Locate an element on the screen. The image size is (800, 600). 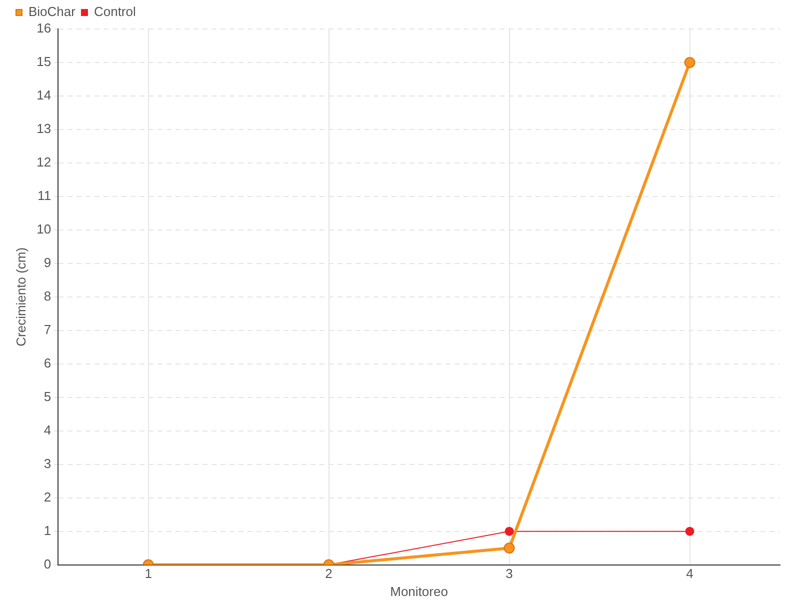
y-tick-label: 3 is located at coordinates (48, 463).